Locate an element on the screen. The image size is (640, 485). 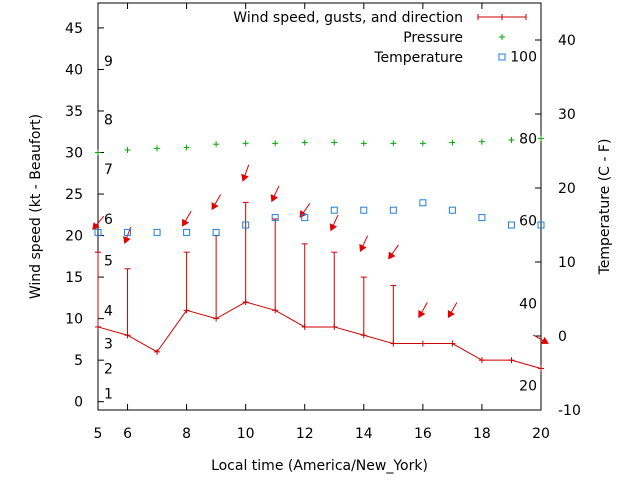
beaufort-label: 6 is located at coordinates (108, 220).